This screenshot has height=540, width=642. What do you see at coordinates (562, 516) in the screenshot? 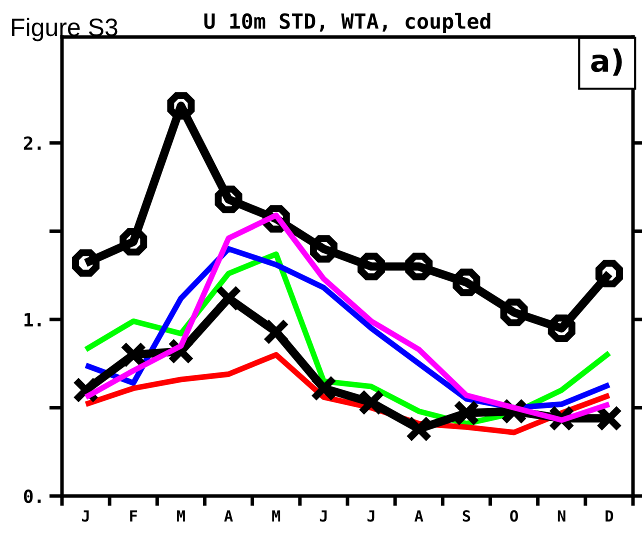
I see `x-tick-label: N` at bounding box center [562, 516].